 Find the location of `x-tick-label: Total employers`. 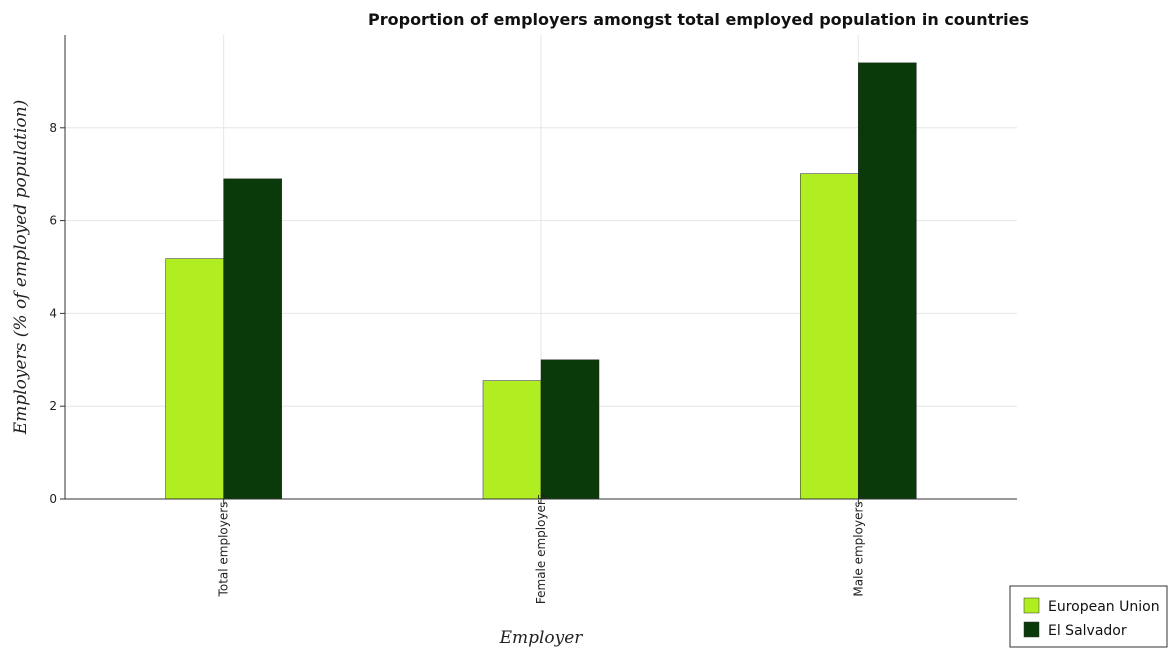

x-tick-label: Total employers is located at coordinates (224, 550).